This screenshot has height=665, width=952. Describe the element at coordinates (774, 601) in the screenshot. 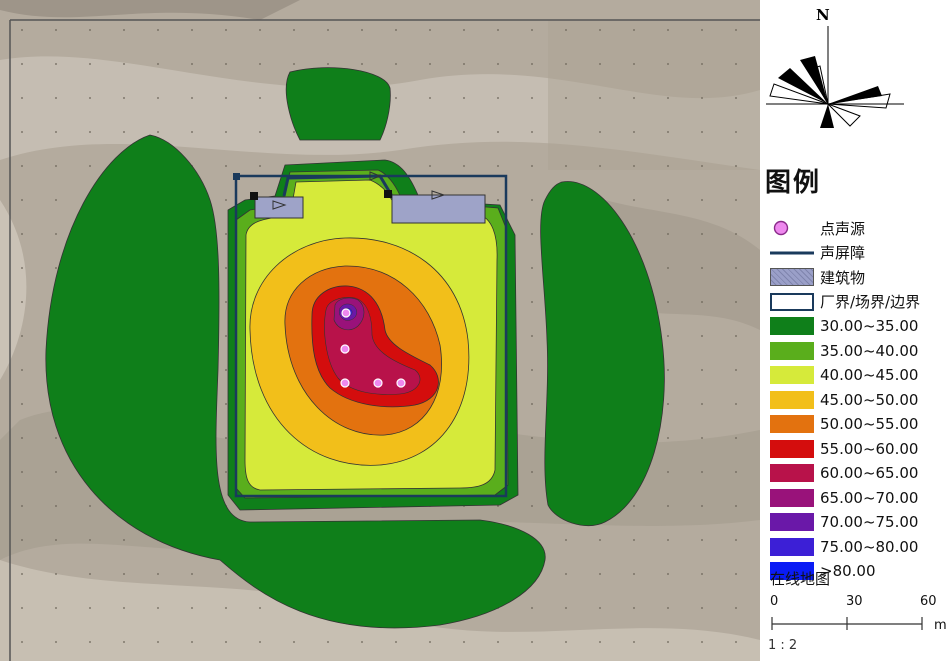

I see `scale-tick-label: 0` at that location.